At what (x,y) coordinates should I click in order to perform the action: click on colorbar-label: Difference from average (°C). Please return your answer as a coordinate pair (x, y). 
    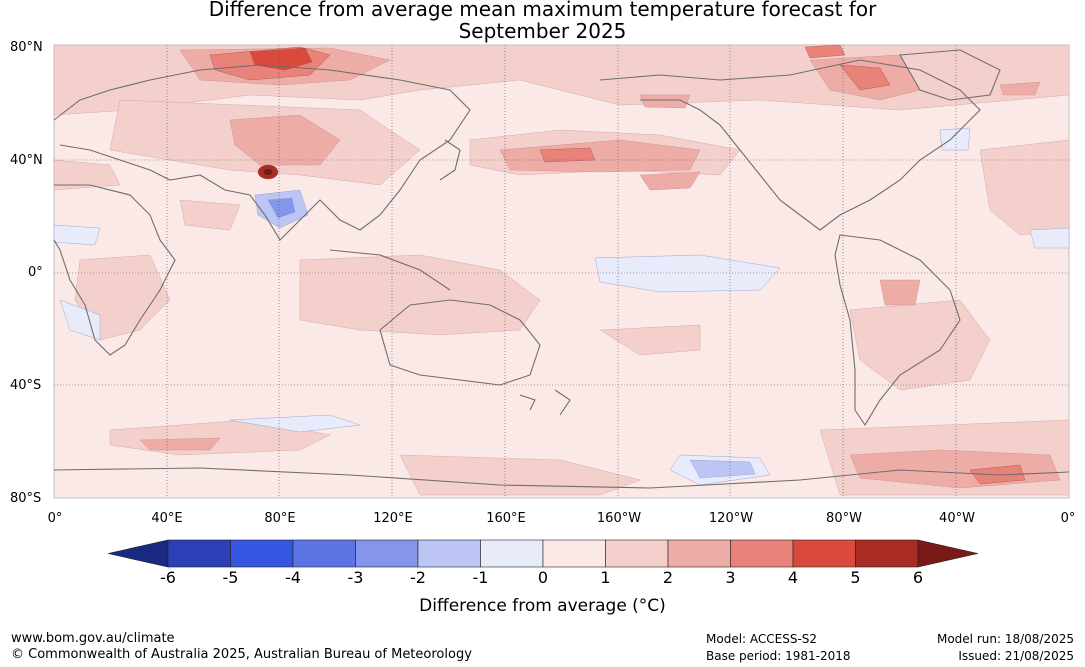
    Looking at the image, I should click on (542, 606).